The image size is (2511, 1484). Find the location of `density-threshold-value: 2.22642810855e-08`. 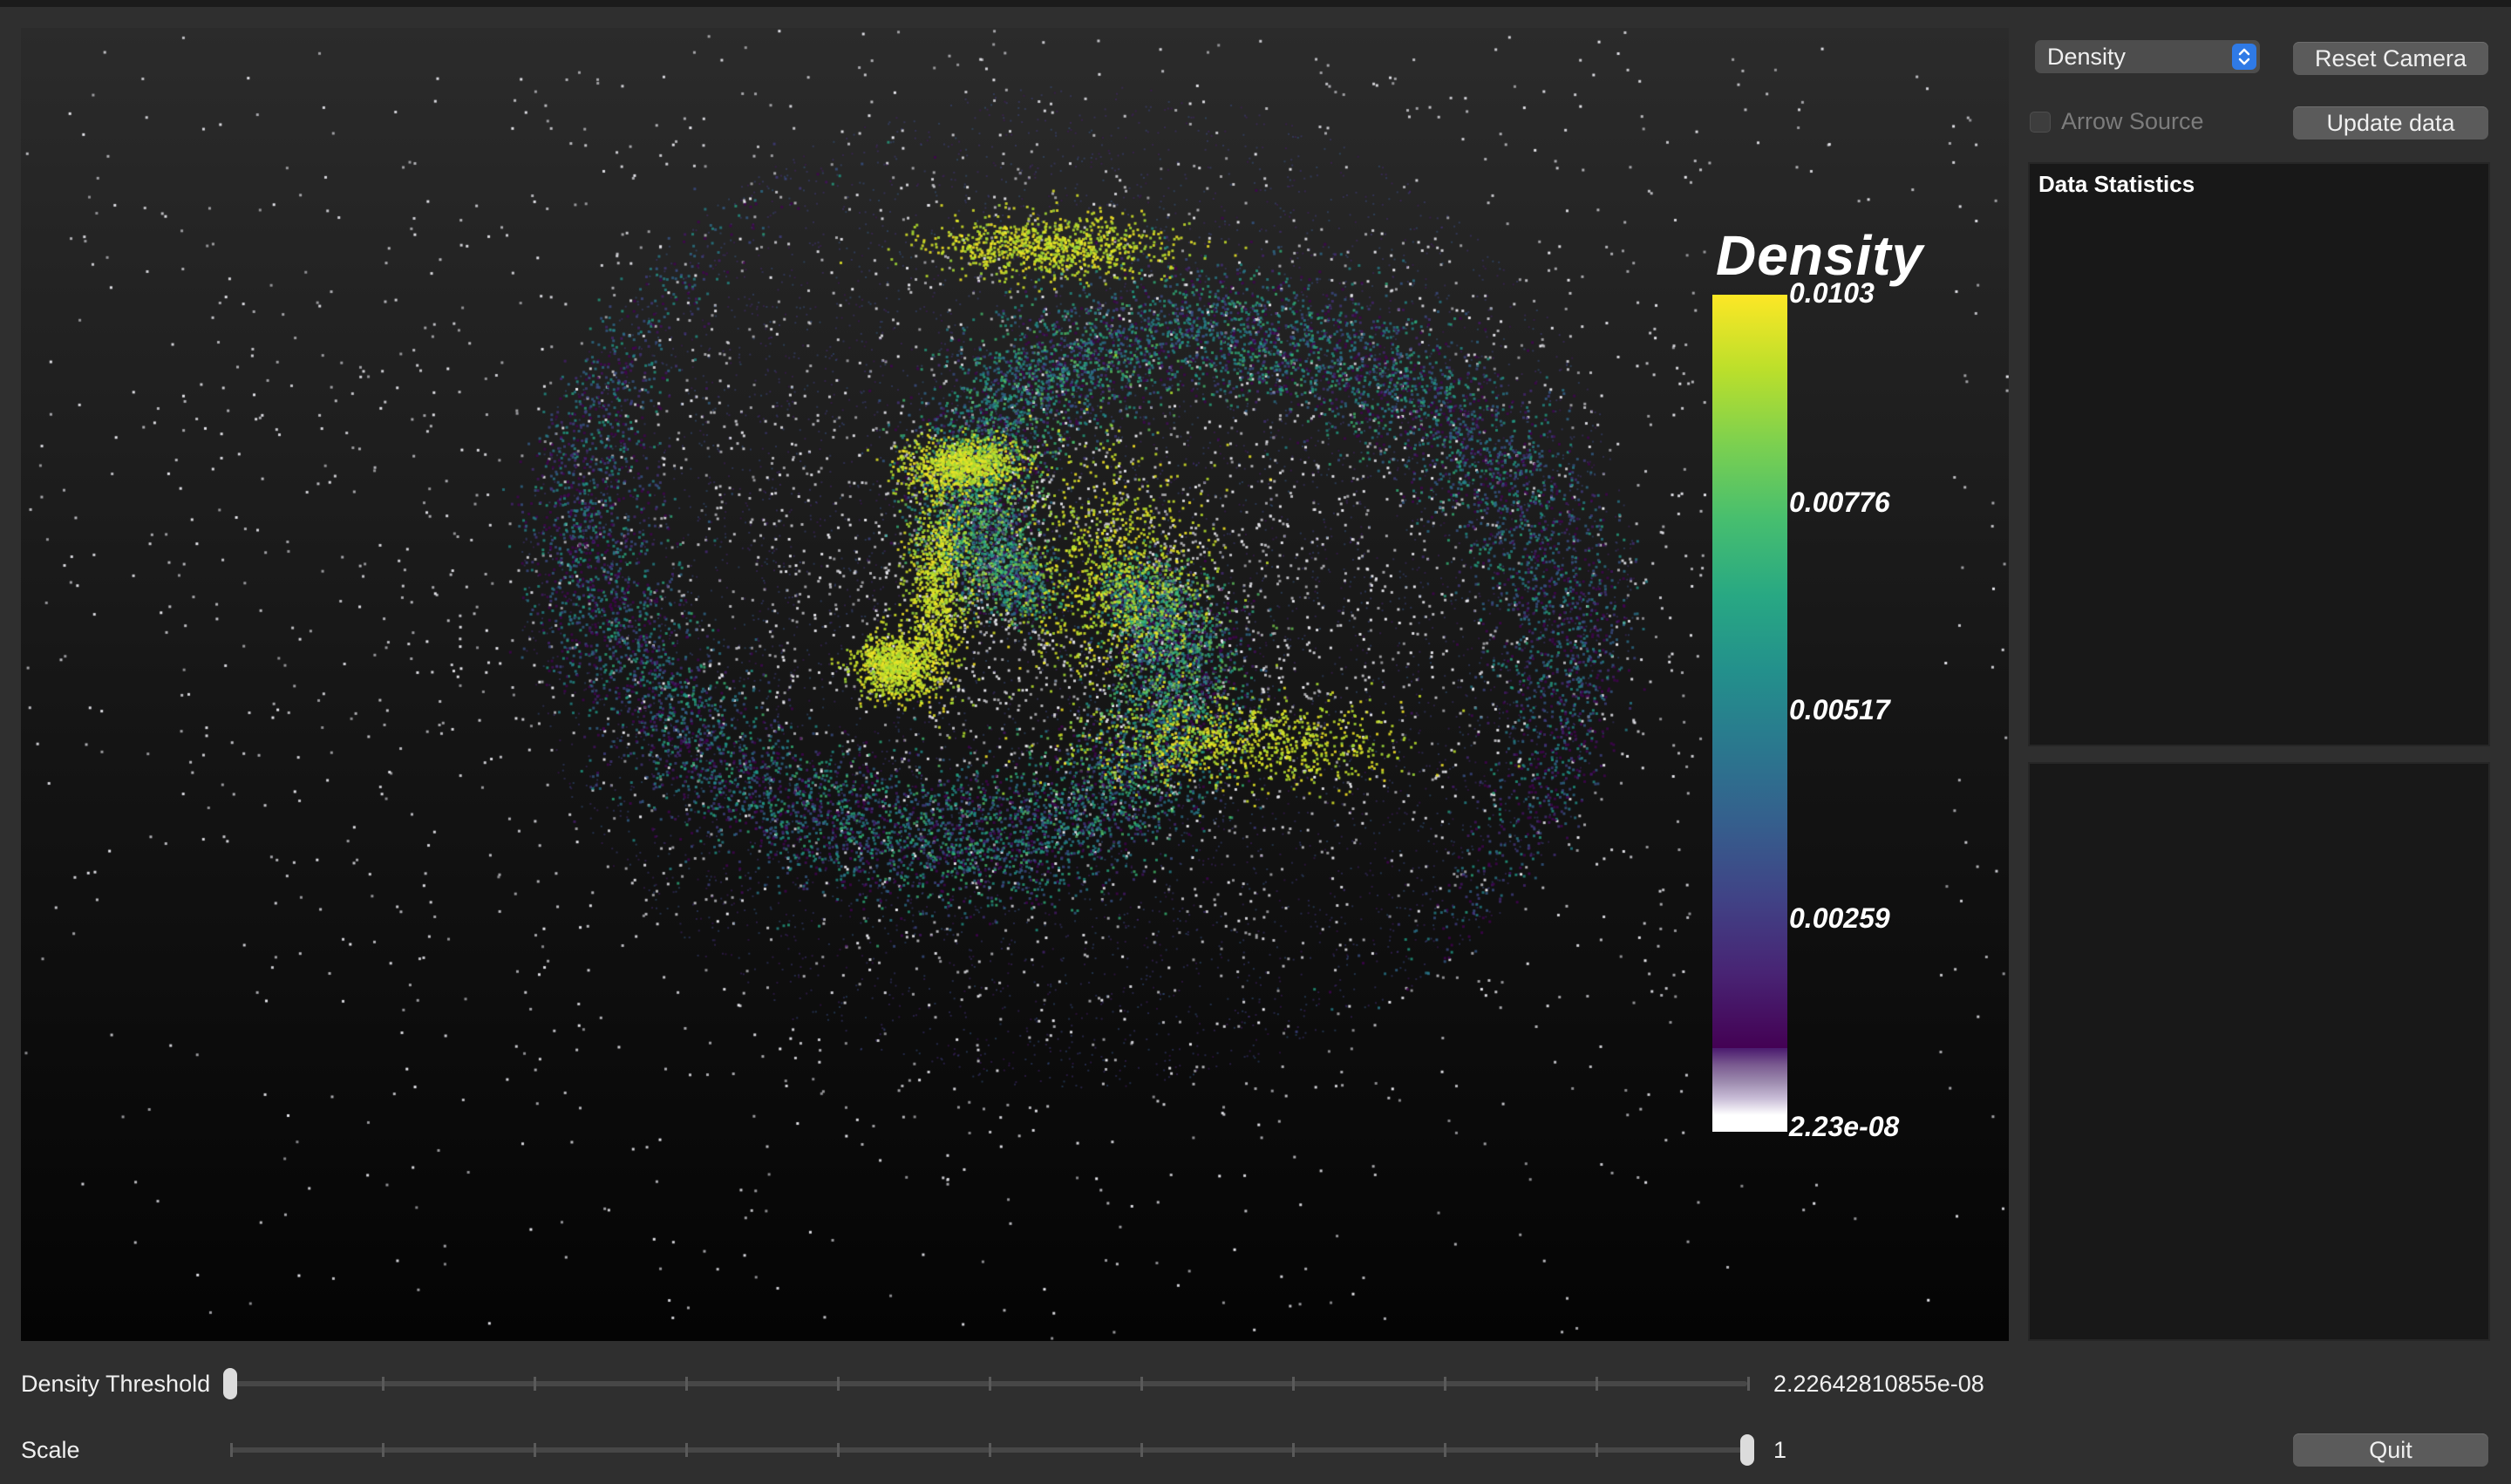

density-threshold-value: 2.22642810855e-08 is located at coordinates (1878, 1384).